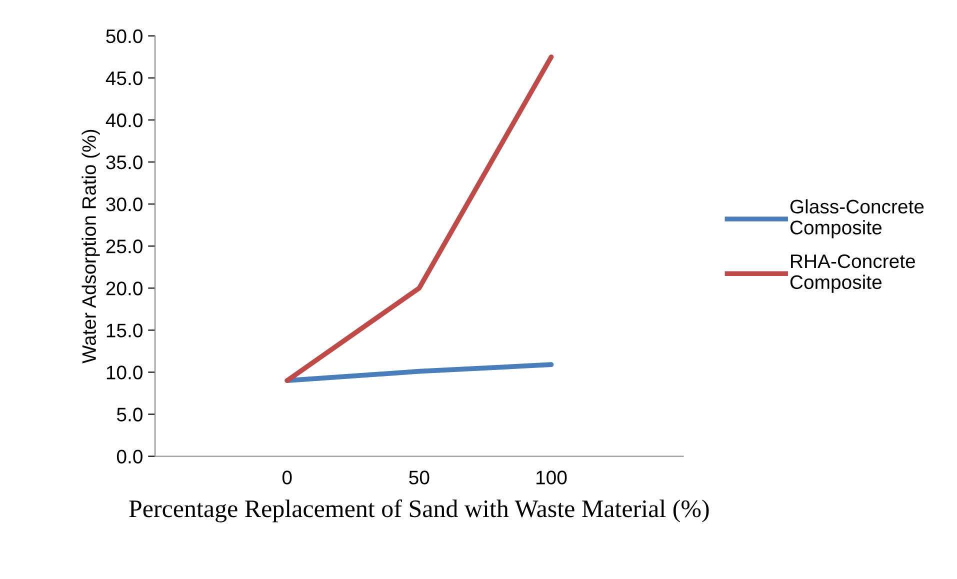 This screenshot has width=957, height=579. Describe the element at coordinates (124, 36) in the screenshot. I see `y-tick-label: 50.0` at that location.